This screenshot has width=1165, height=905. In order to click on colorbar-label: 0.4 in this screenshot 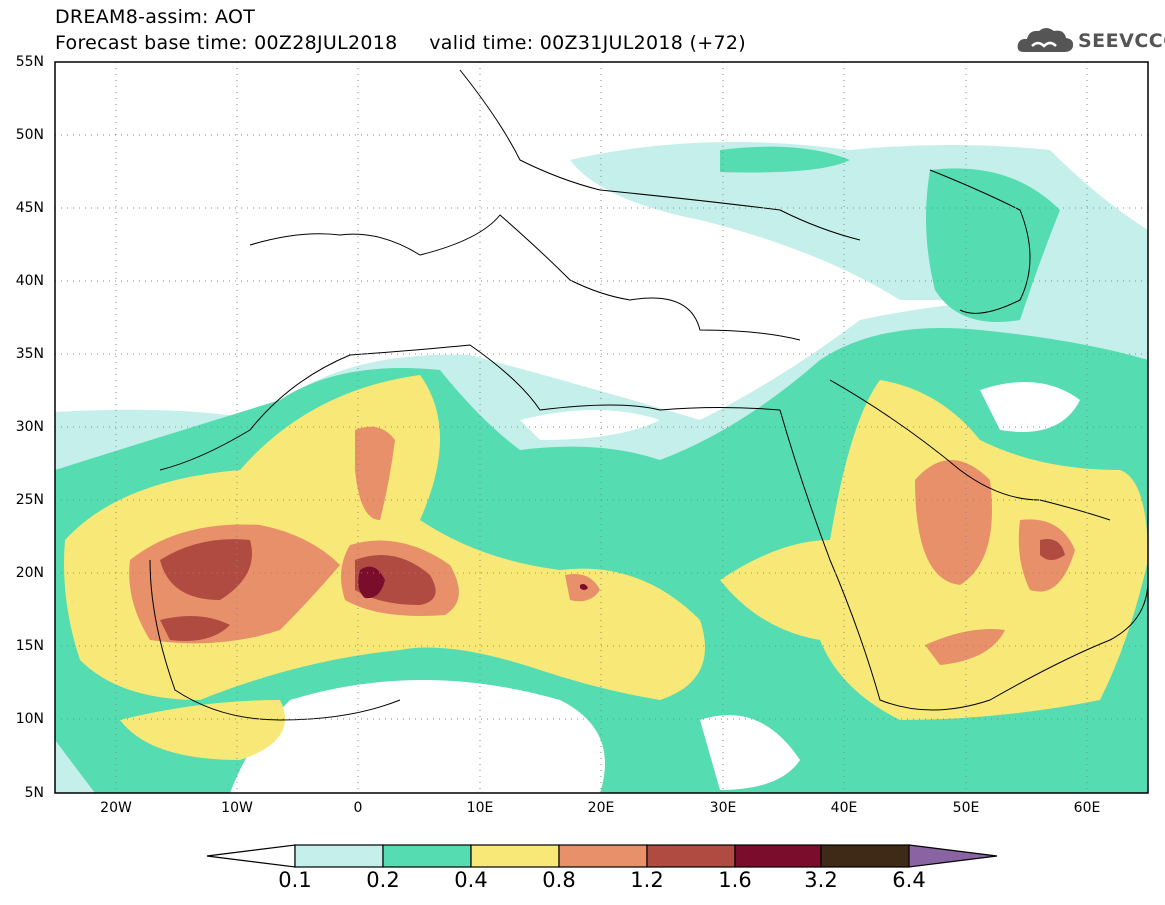, I will do `click(471, 880)`.